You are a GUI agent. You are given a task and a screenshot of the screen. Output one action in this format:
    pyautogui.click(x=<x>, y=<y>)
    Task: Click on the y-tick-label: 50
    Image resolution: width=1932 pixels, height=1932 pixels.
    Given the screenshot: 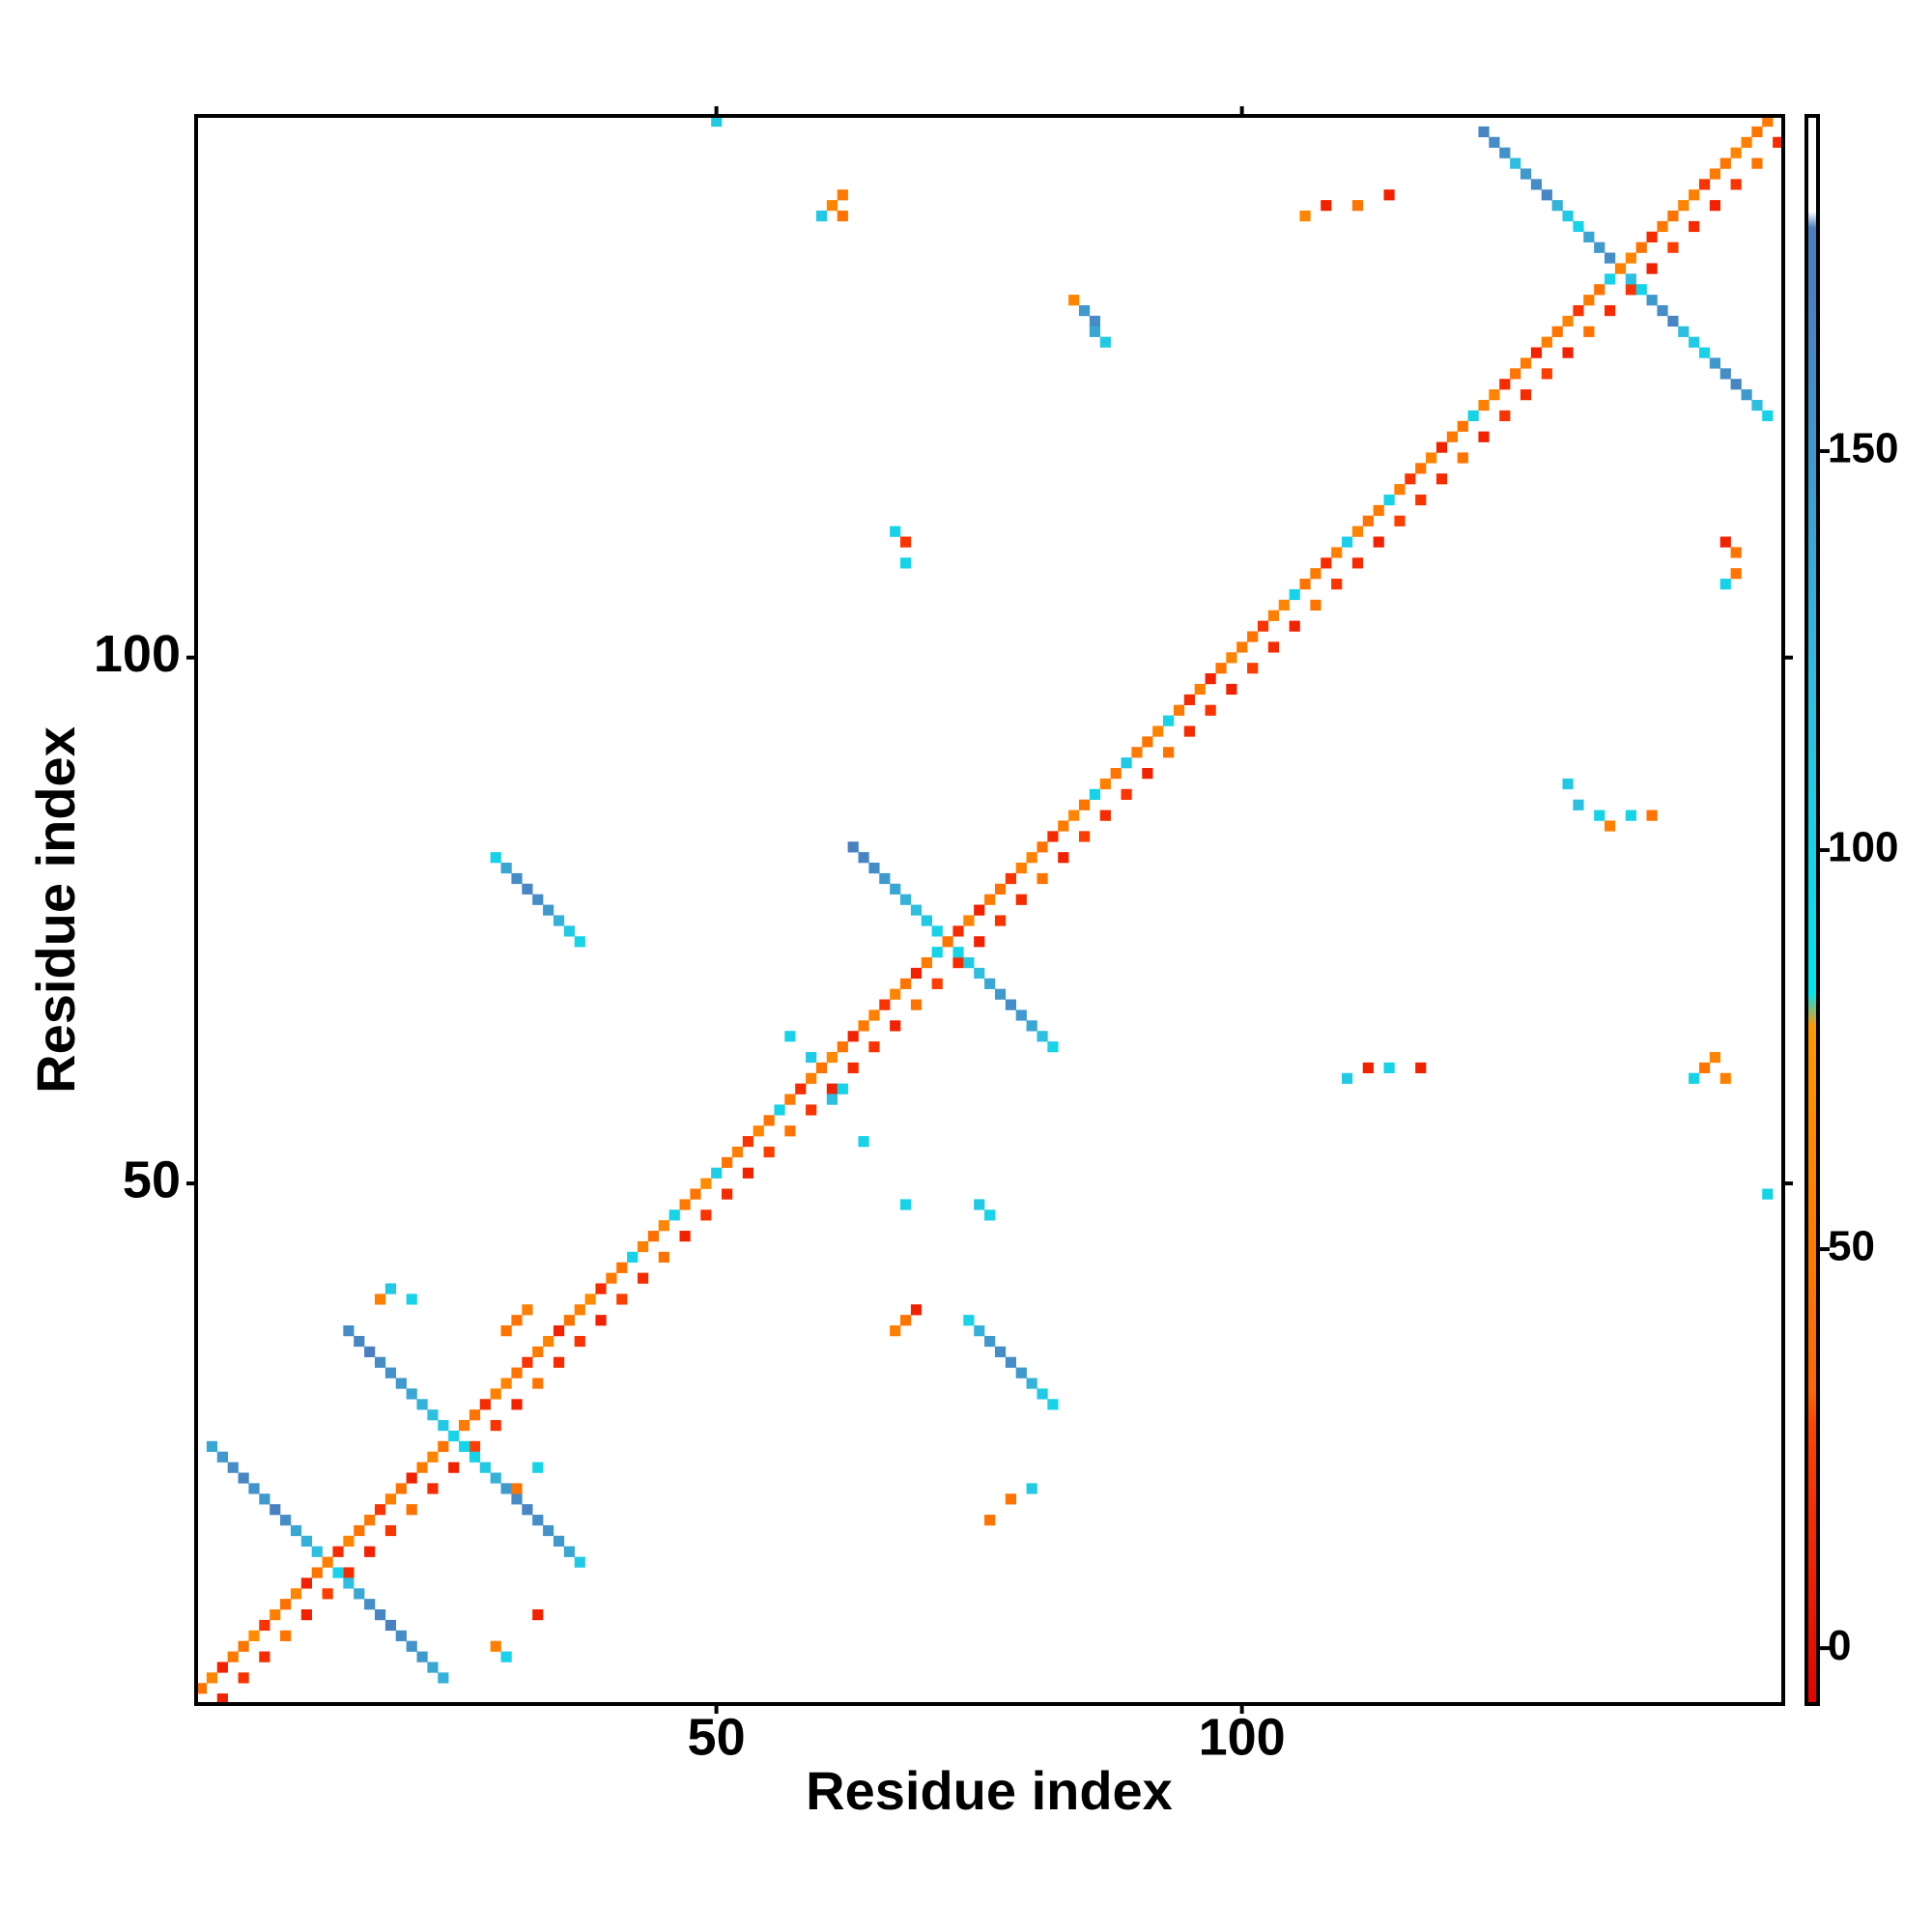 What is the action you would take?
    pyautogui.click(x=152, y=1179)
    